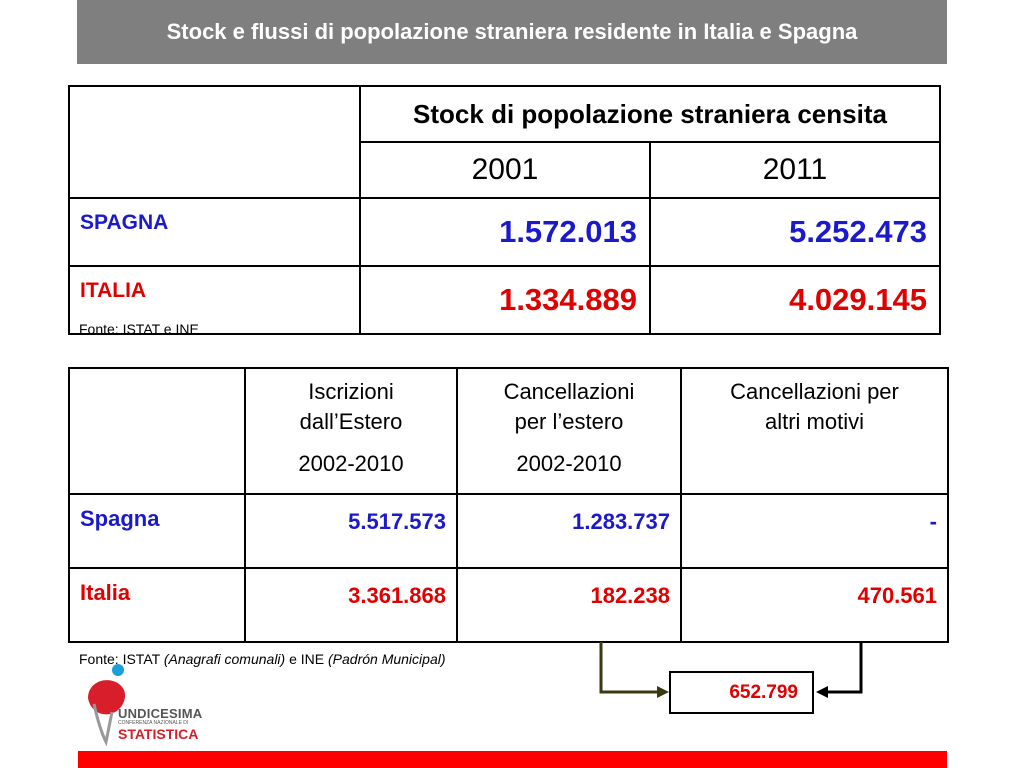 This screenshot has height=768, width=1024. What do you see at coordinates (351, 421) in the screenshot?
I see `col-header-line: dall’Estero` at bounding box center [351, 421].